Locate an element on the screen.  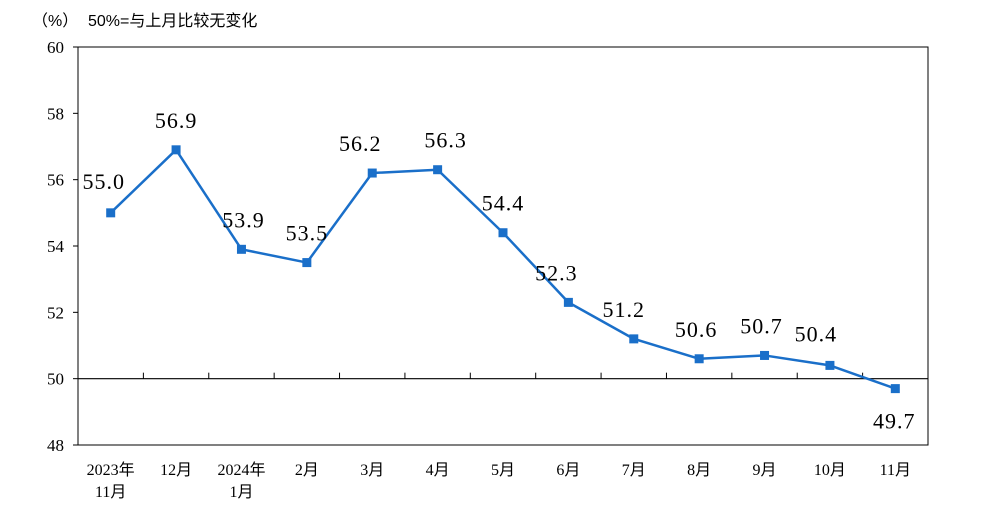
data-label: 56.3 is located at coordinates (445, 140).